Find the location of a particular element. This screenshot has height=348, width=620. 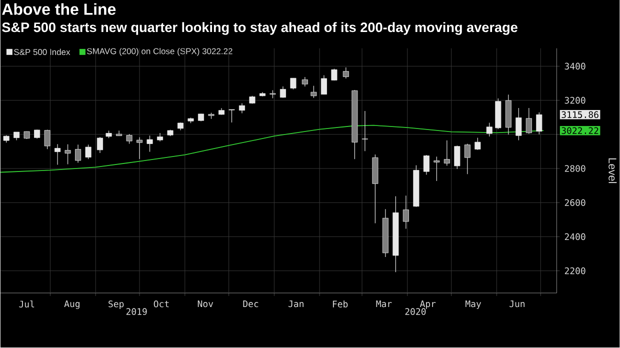

x-tick-label: May is located at coordinates (474, 305).